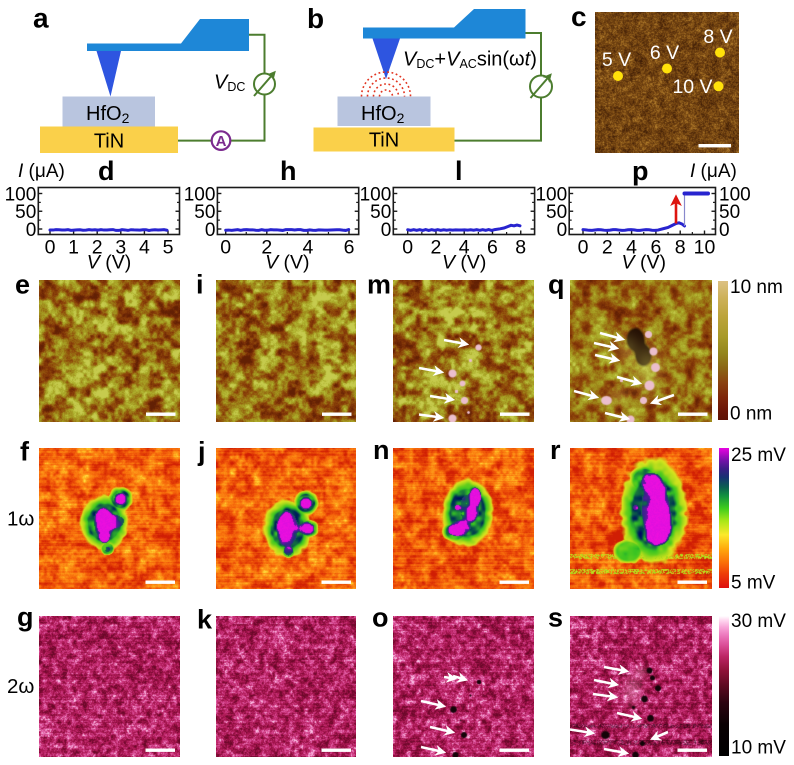 The height and width of the screenshot is (765, 794). I want to click on svg-text: f, so click(25, 452).